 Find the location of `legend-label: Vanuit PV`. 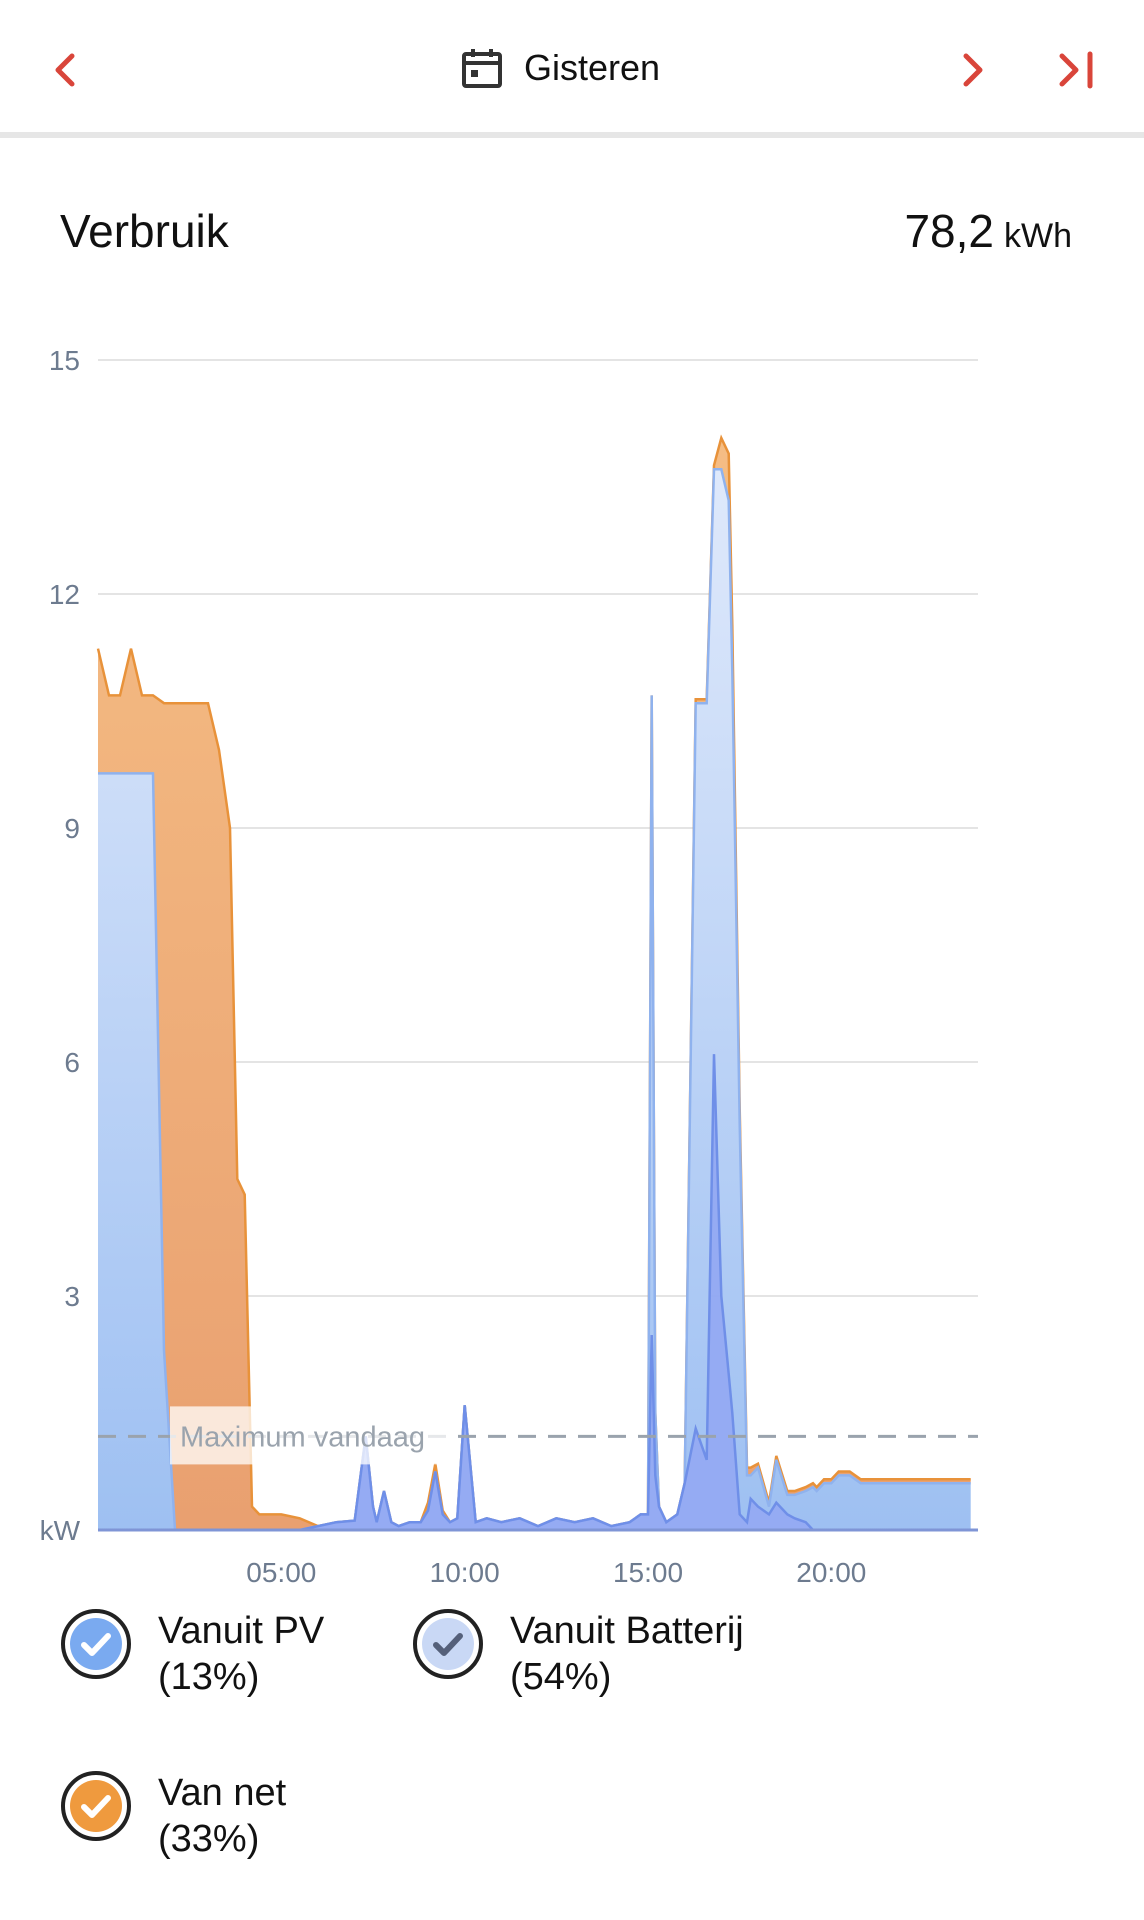

legend-label: Vanuit PV is located at coordinates (241, 1631).